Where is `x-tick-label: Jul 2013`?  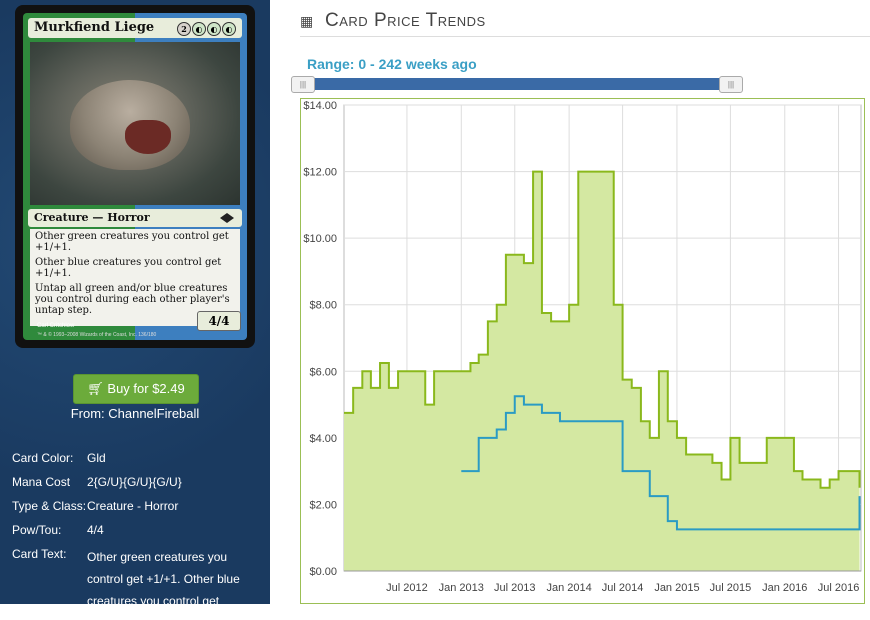 x-tick-label: Jul 2013 is located at coordinates (515, 588).